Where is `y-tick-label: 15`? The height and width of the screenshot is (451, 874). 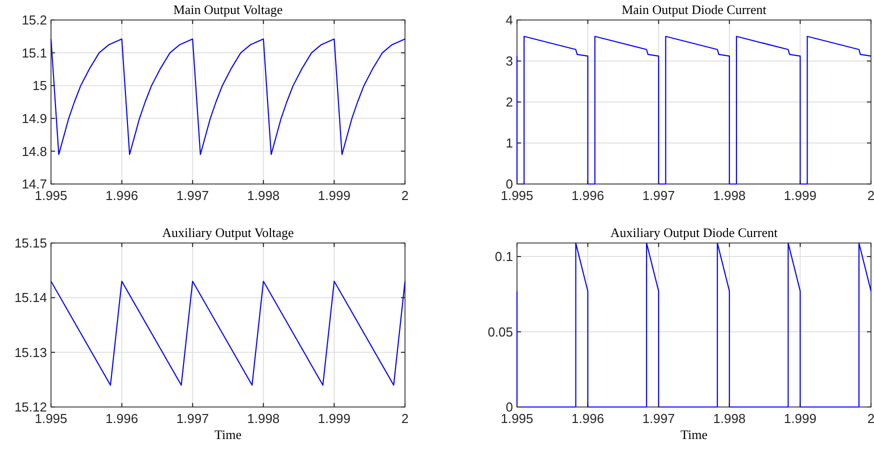 y-tick-label: 15 is located at coordinates (39, 86).